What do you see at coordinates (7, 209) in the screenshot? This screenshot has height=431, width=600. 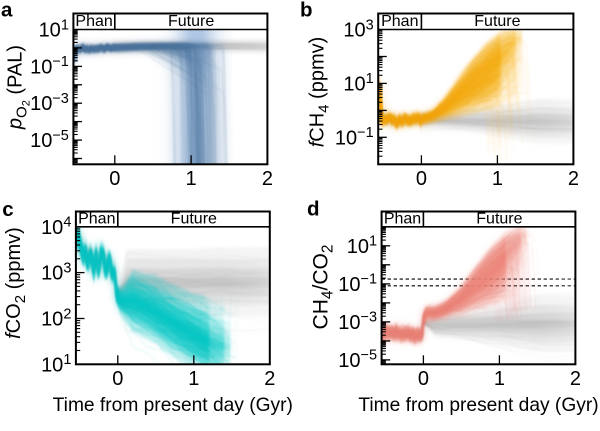 I see `svg-text: c` at bounding box center [7, 209].